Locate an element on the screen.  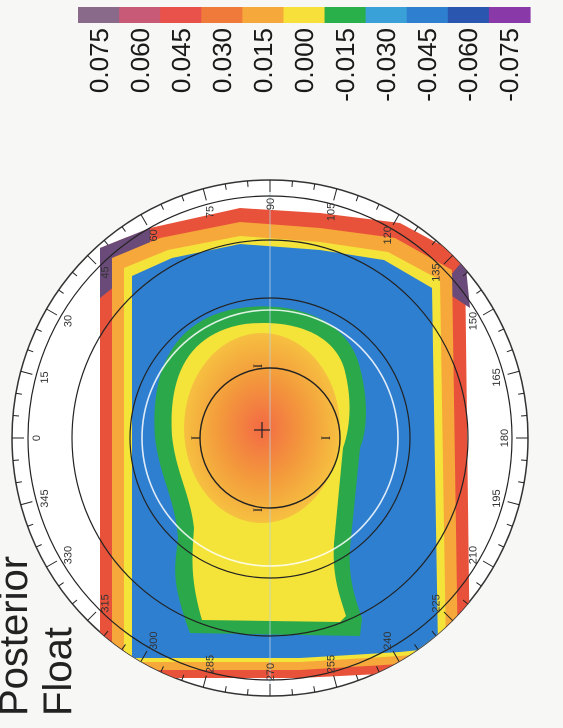
dial-angle-label: 120 is located at coordinates (388, 235).